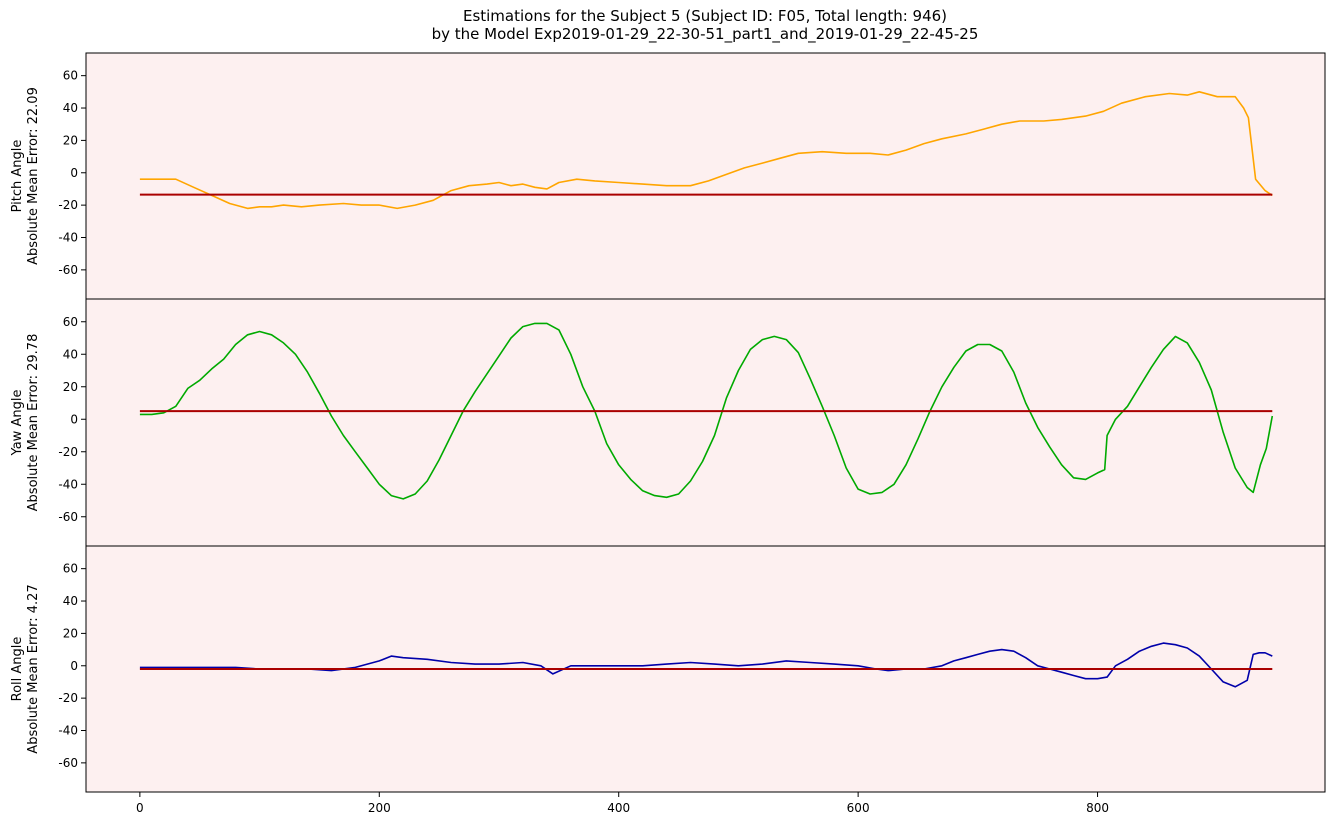 The image size is (1338, 826). What do you see at coordinates (33, 176) in the screenshot?
I see `pitch-ylabel-line: Absolute Mean Error: 22.09` at bounding box center [33, 176].